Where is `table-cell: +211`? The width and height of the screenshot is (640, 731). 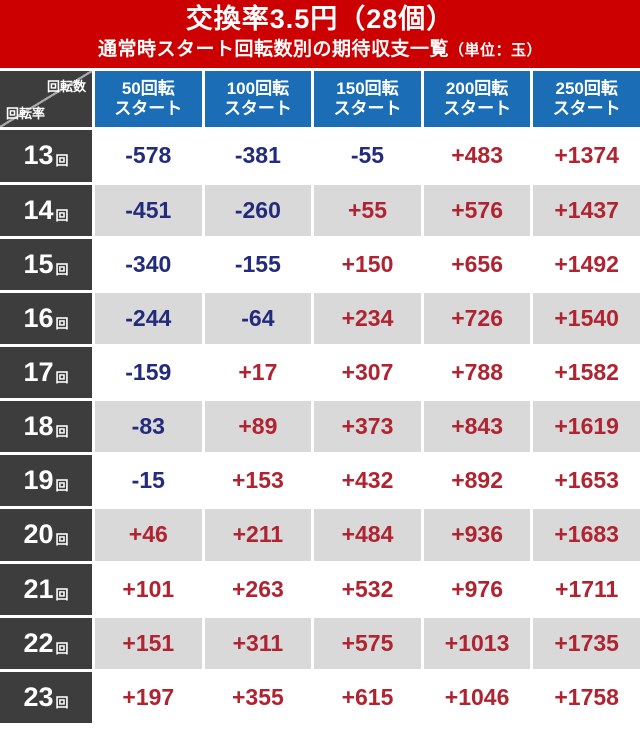
table-cell: +211 is located at coordinates (258, 535).